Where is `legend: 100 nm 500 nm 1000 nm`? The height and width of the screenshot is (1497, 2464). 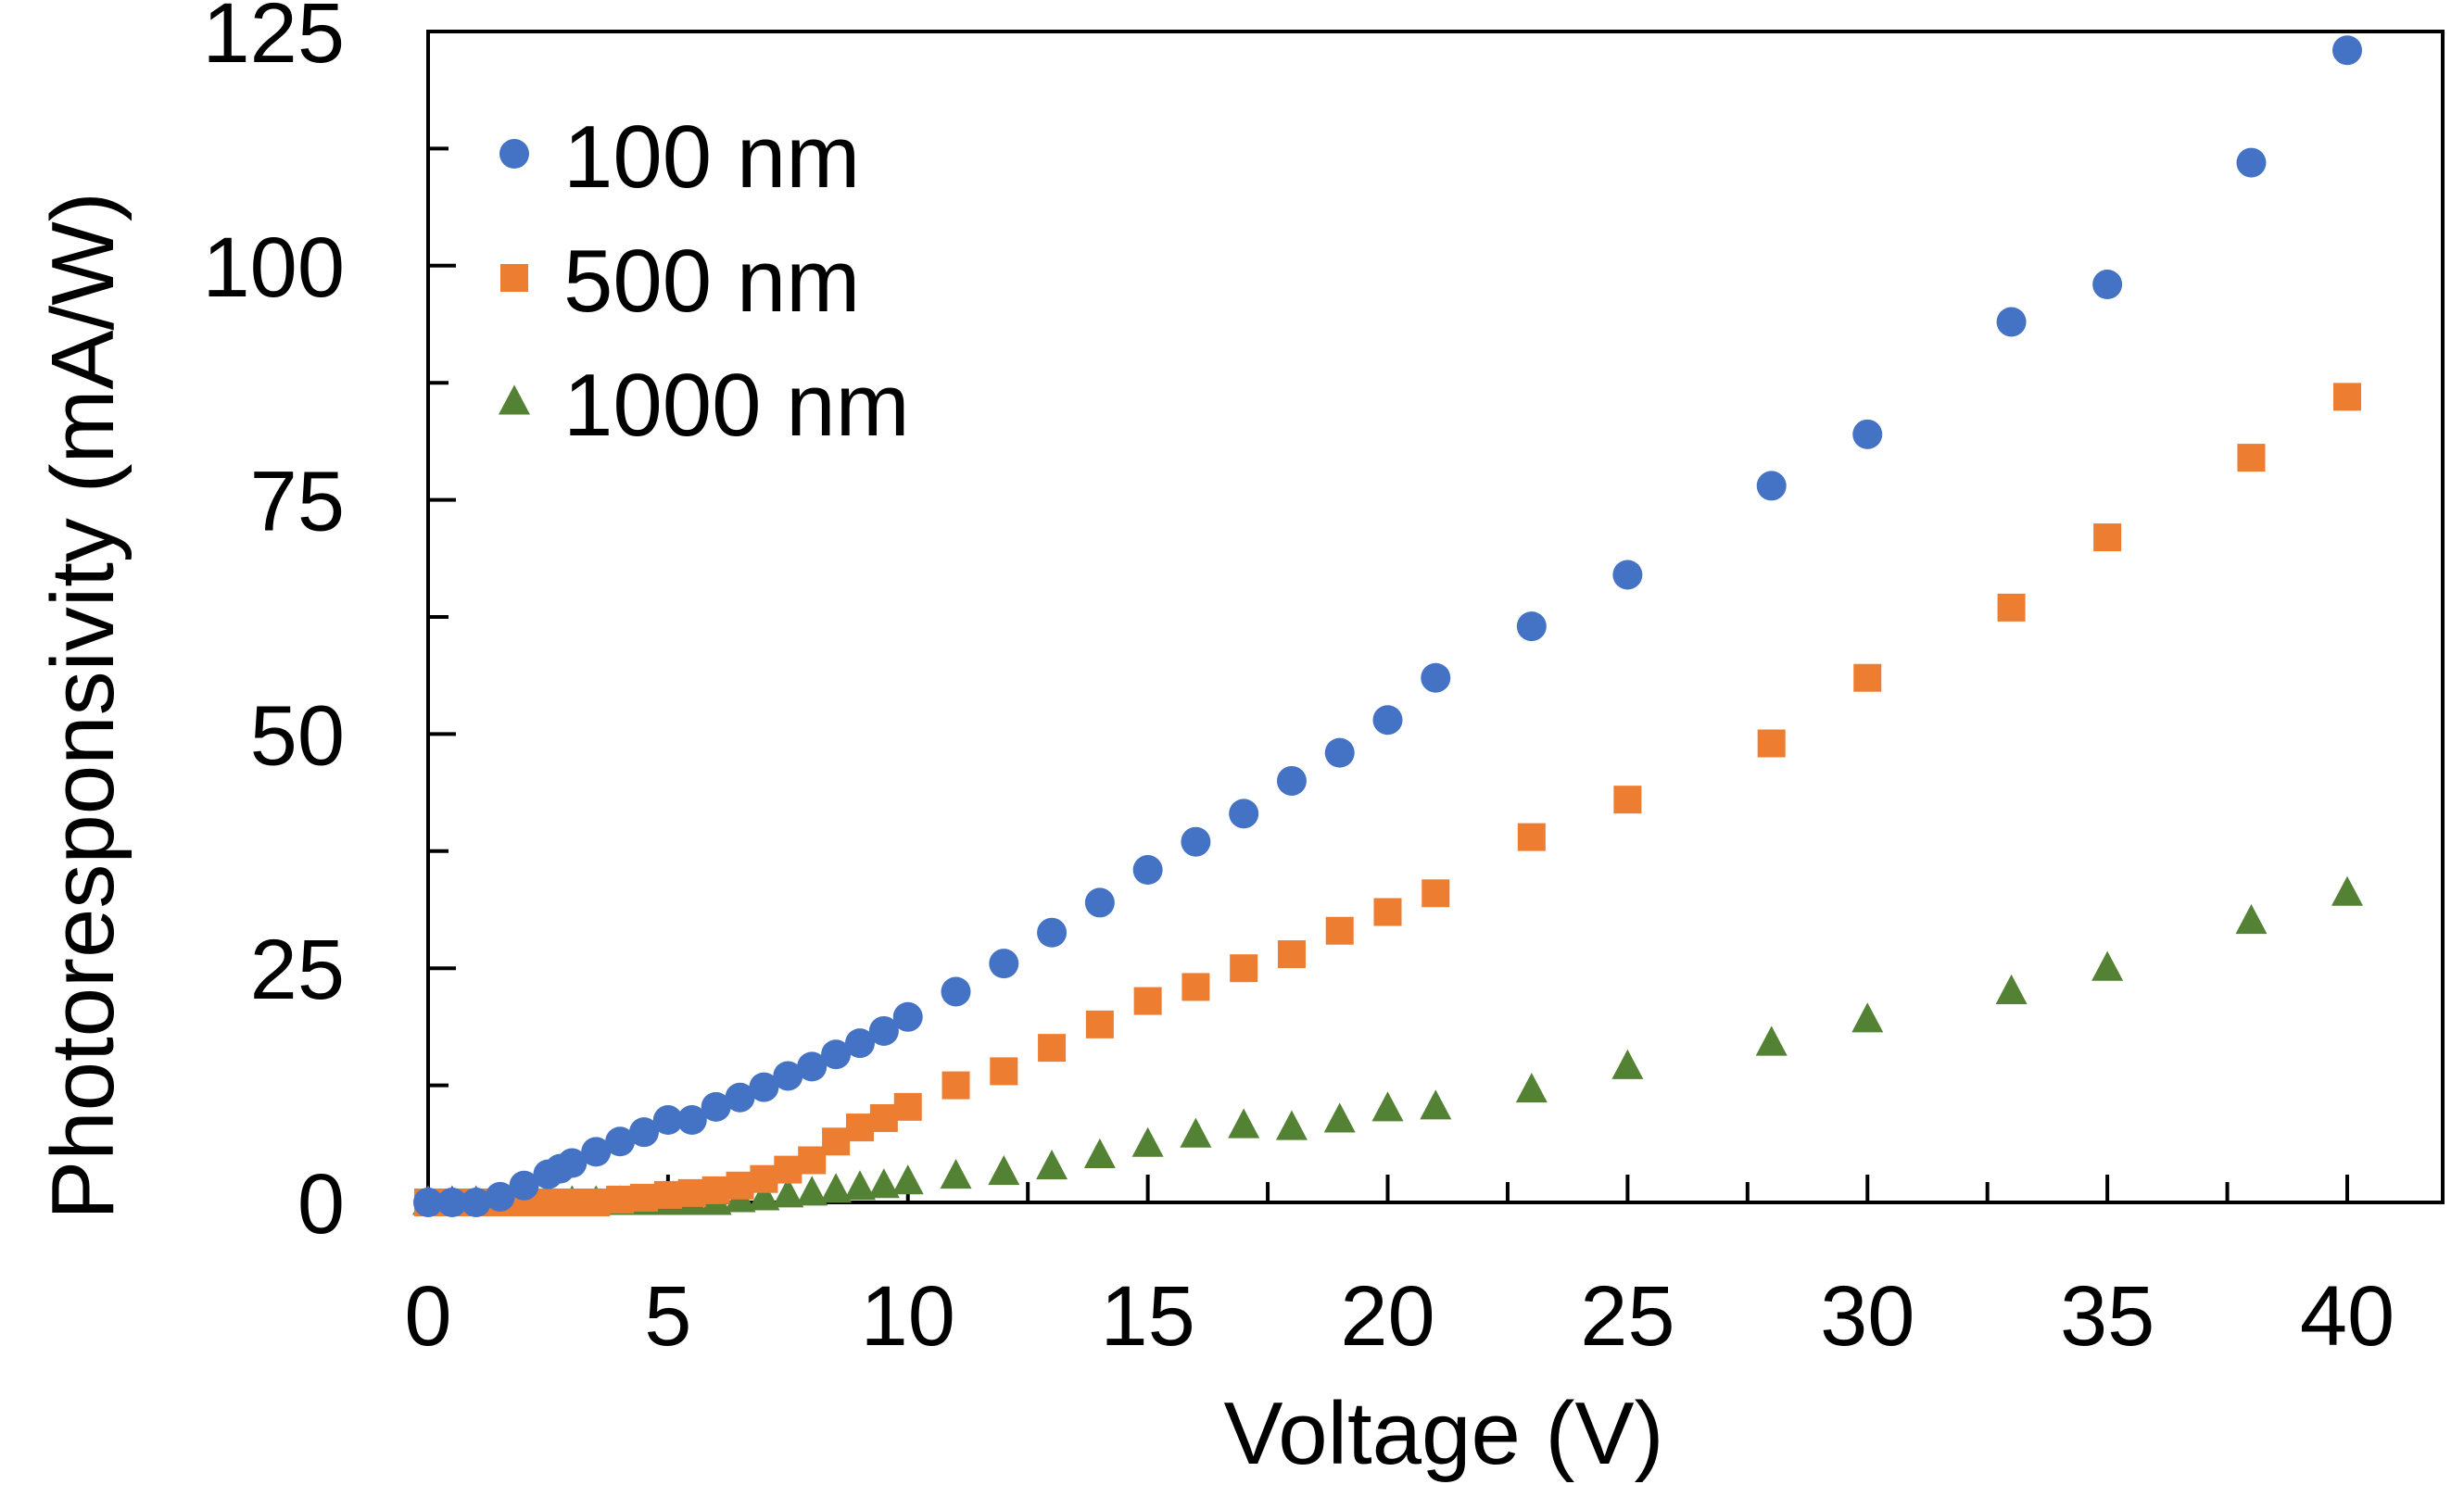
legend: 100 nm 500 nm 1000 nm is located at coordinates (705, 281).